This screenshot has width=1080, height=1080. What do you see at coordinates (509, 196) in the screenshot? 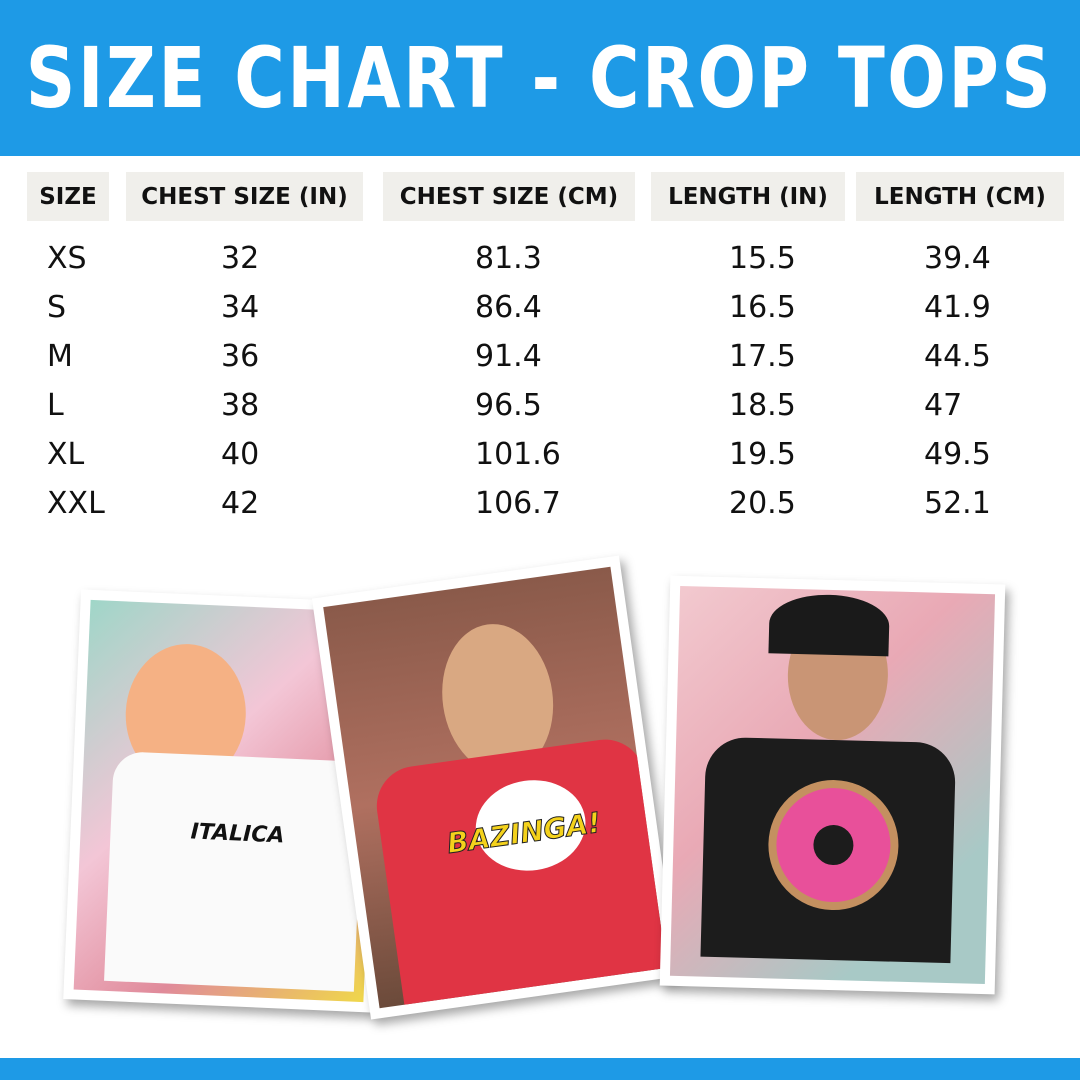
I see `header-chest-cm: CHEST SIZE (CM)` at bounding box center [509, 196].